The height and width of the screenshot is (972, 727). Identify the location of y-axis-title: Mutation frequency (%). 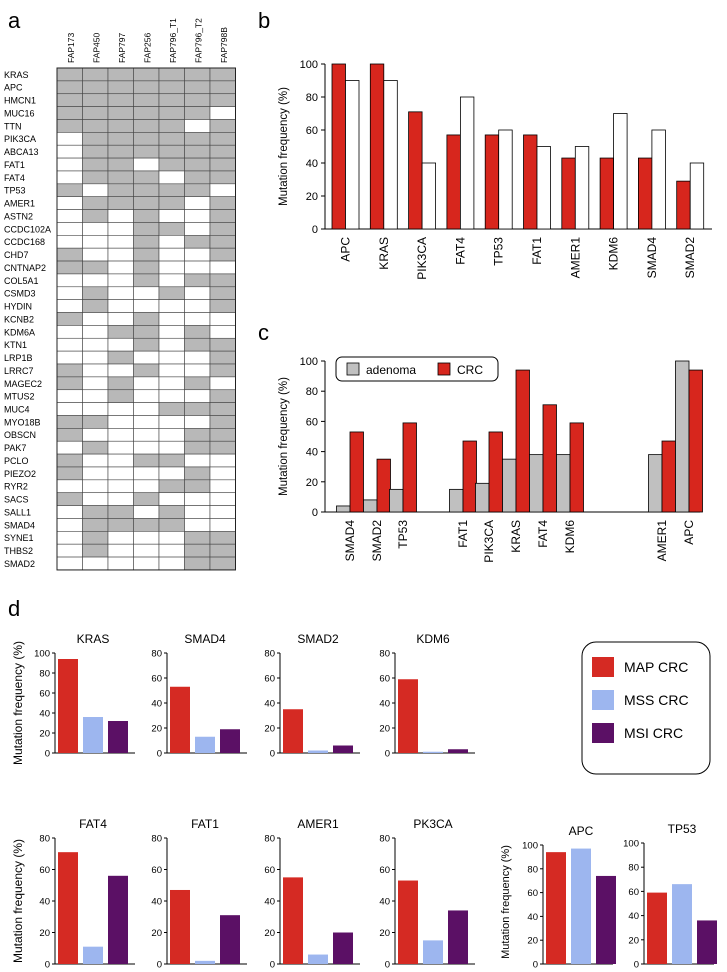
(18, 703).